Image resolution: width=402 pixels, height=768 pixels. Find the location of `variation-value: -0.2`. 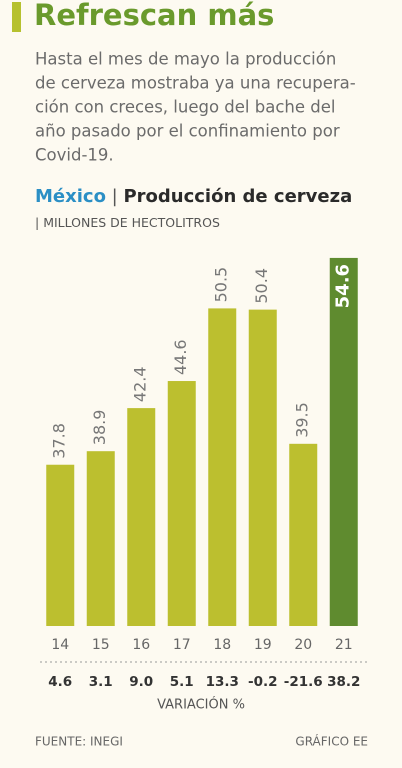

variation-value: -0.2 is located at coordinates (263, 682).